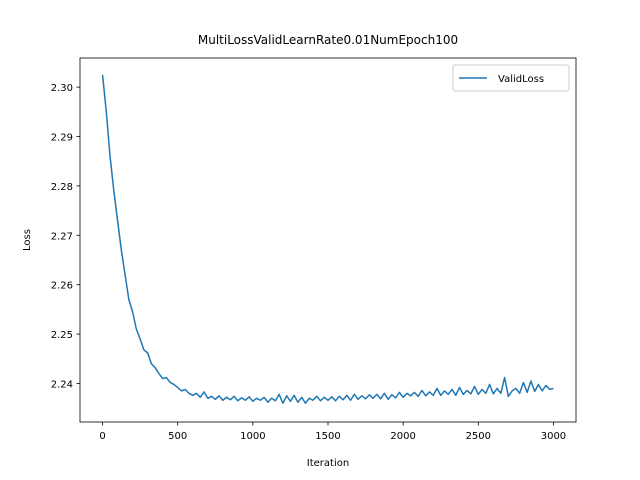 The height and width of the screenshot is (480, 640). What do you see at coordinates (62, 88) in the screenshot?
I see `y-tick-label: 2.30` at bounding box center [62, 88].